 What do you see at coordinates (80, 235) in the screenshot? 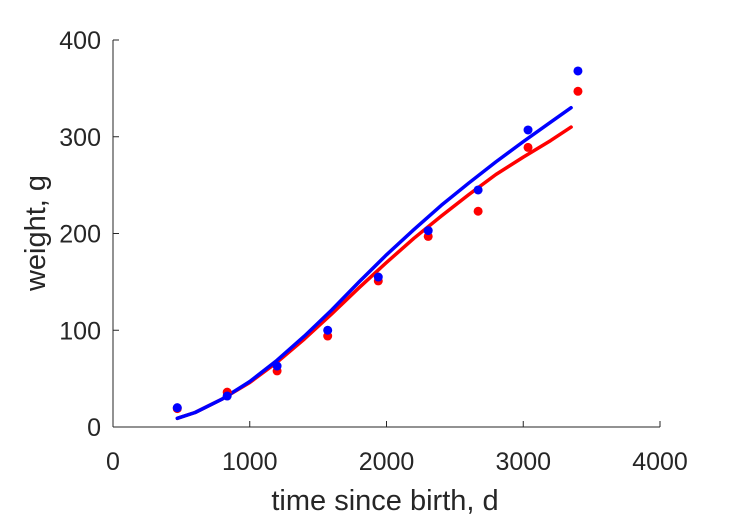
I see `y-tick-label: 200` at bounding box center [80, 235].